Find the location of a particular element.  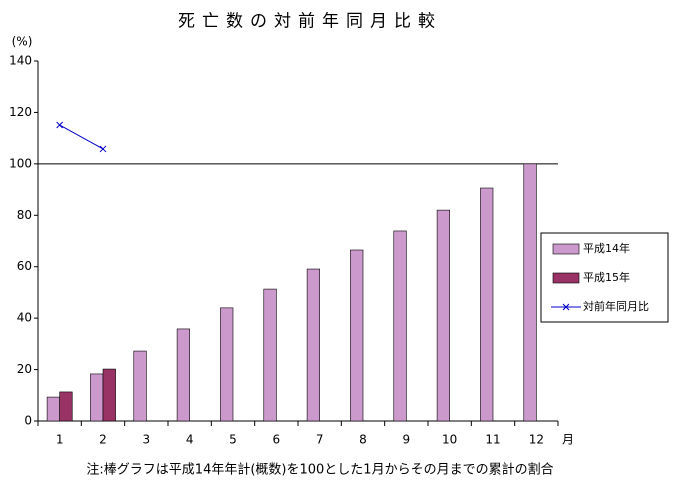

y-tick-label: 100 is located at coordinates (20, 163).